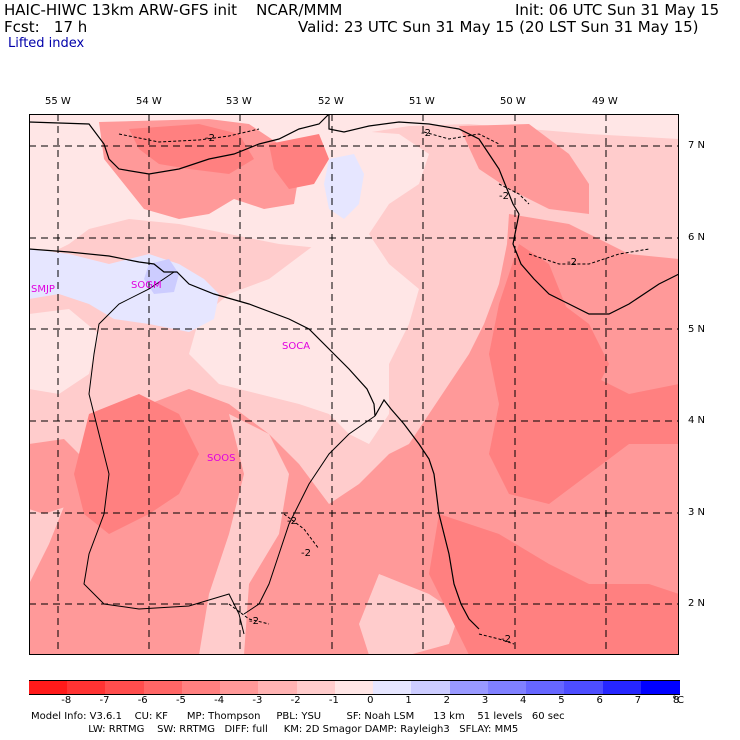 This screenshot has height=740, width=740. I want to click on colorbar-tick-label: 8, so click(676, 700).